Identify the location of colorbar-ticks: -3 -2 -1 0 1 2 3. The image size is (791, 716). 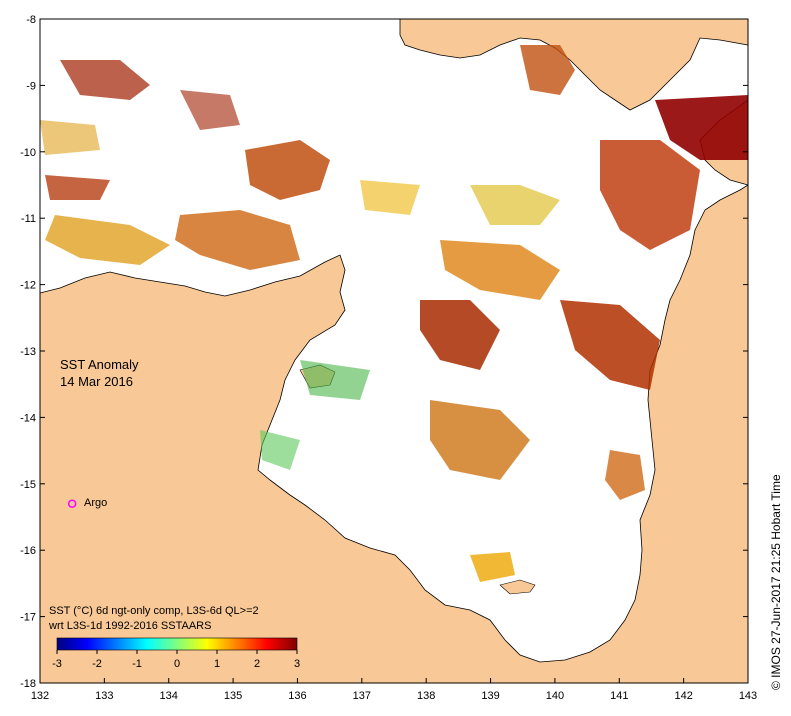
(176, 660).